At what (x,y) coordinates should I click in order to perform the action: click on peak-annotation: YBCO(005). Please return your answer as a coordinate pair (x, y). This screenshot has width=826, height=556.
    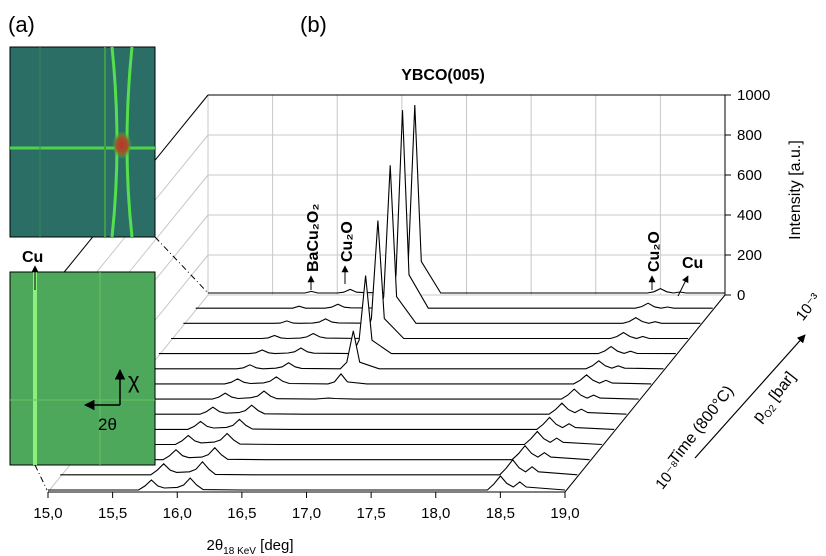
    Looking at the image, I should click on (443, 75).